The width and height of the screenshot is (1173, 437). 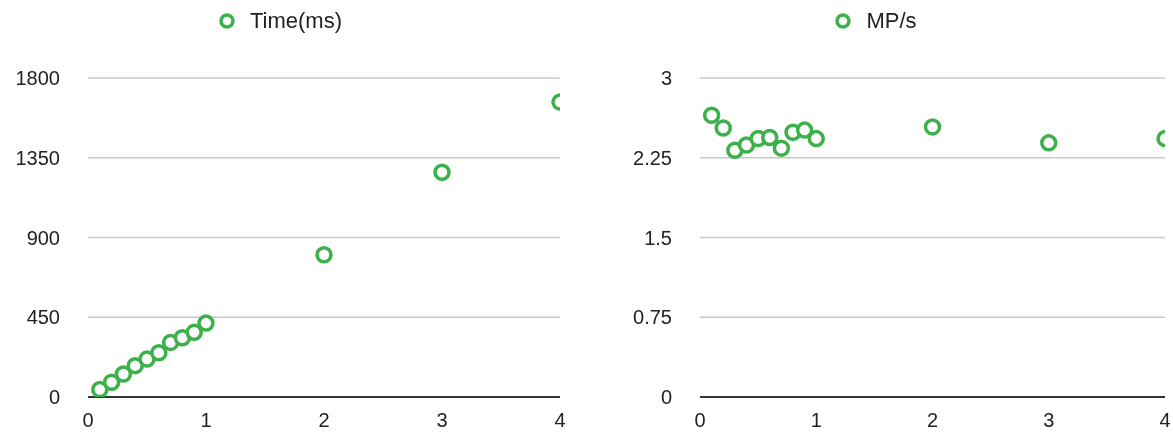 What do you see at coordinates (296, 21) in the screenshot?
I see `legend-label: Time(ms)` at bounding box center [296, 21].